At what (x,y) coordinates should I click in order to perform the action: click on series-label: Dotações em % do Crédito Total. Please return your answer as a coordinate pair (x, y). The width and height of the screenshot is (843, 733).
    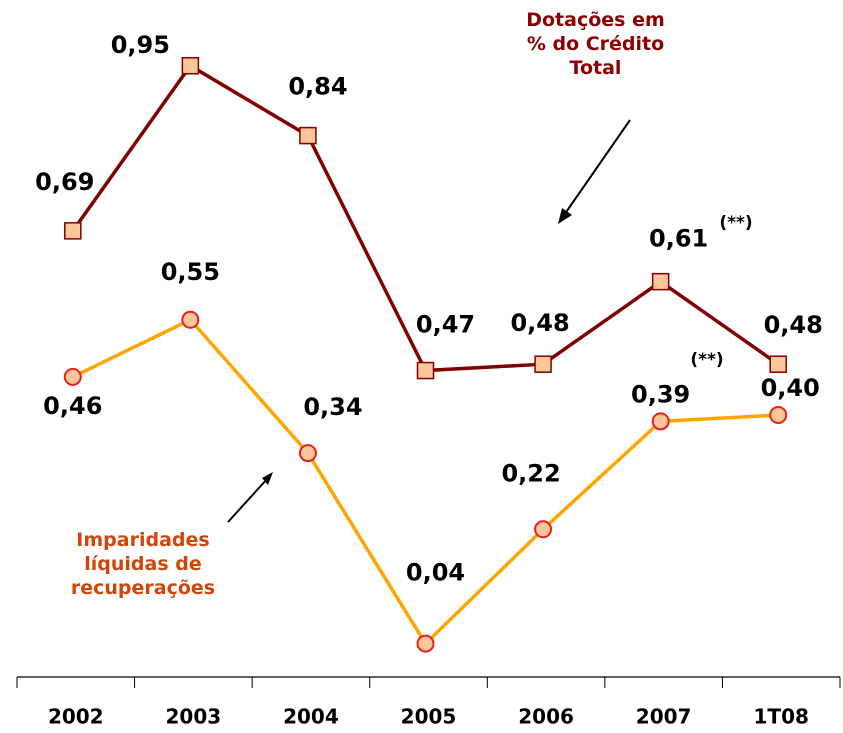
    Looking at the image, I should click on (595, 44).